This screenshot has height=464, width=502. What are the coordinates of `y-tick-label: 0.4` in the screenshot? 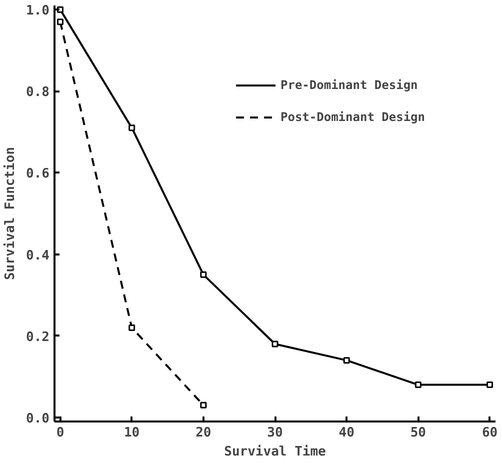 It's located at (38, 256).